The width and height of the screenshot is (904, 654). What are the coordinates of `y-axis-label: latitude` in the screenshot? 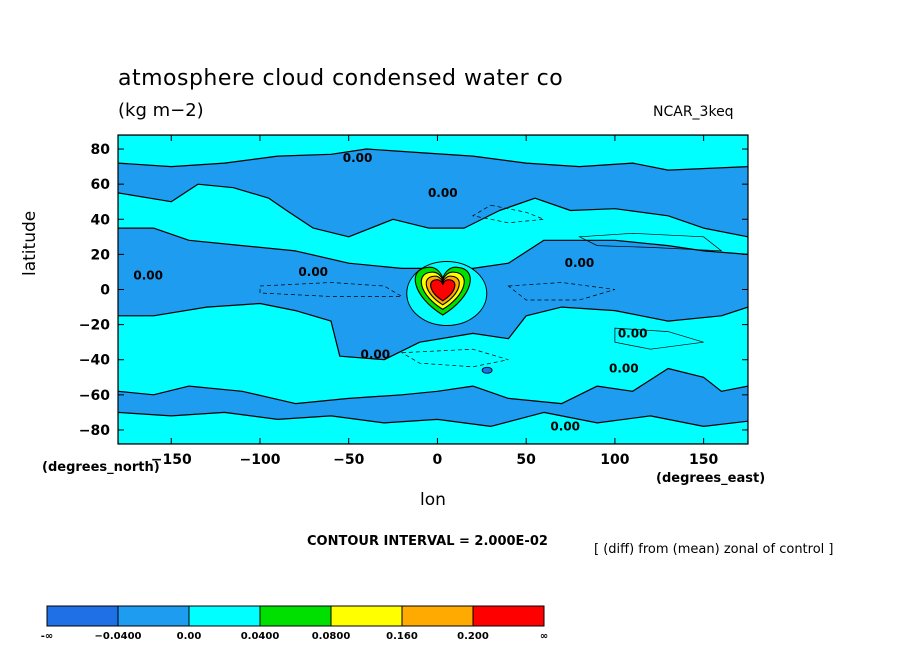 It's located at (30, 243).